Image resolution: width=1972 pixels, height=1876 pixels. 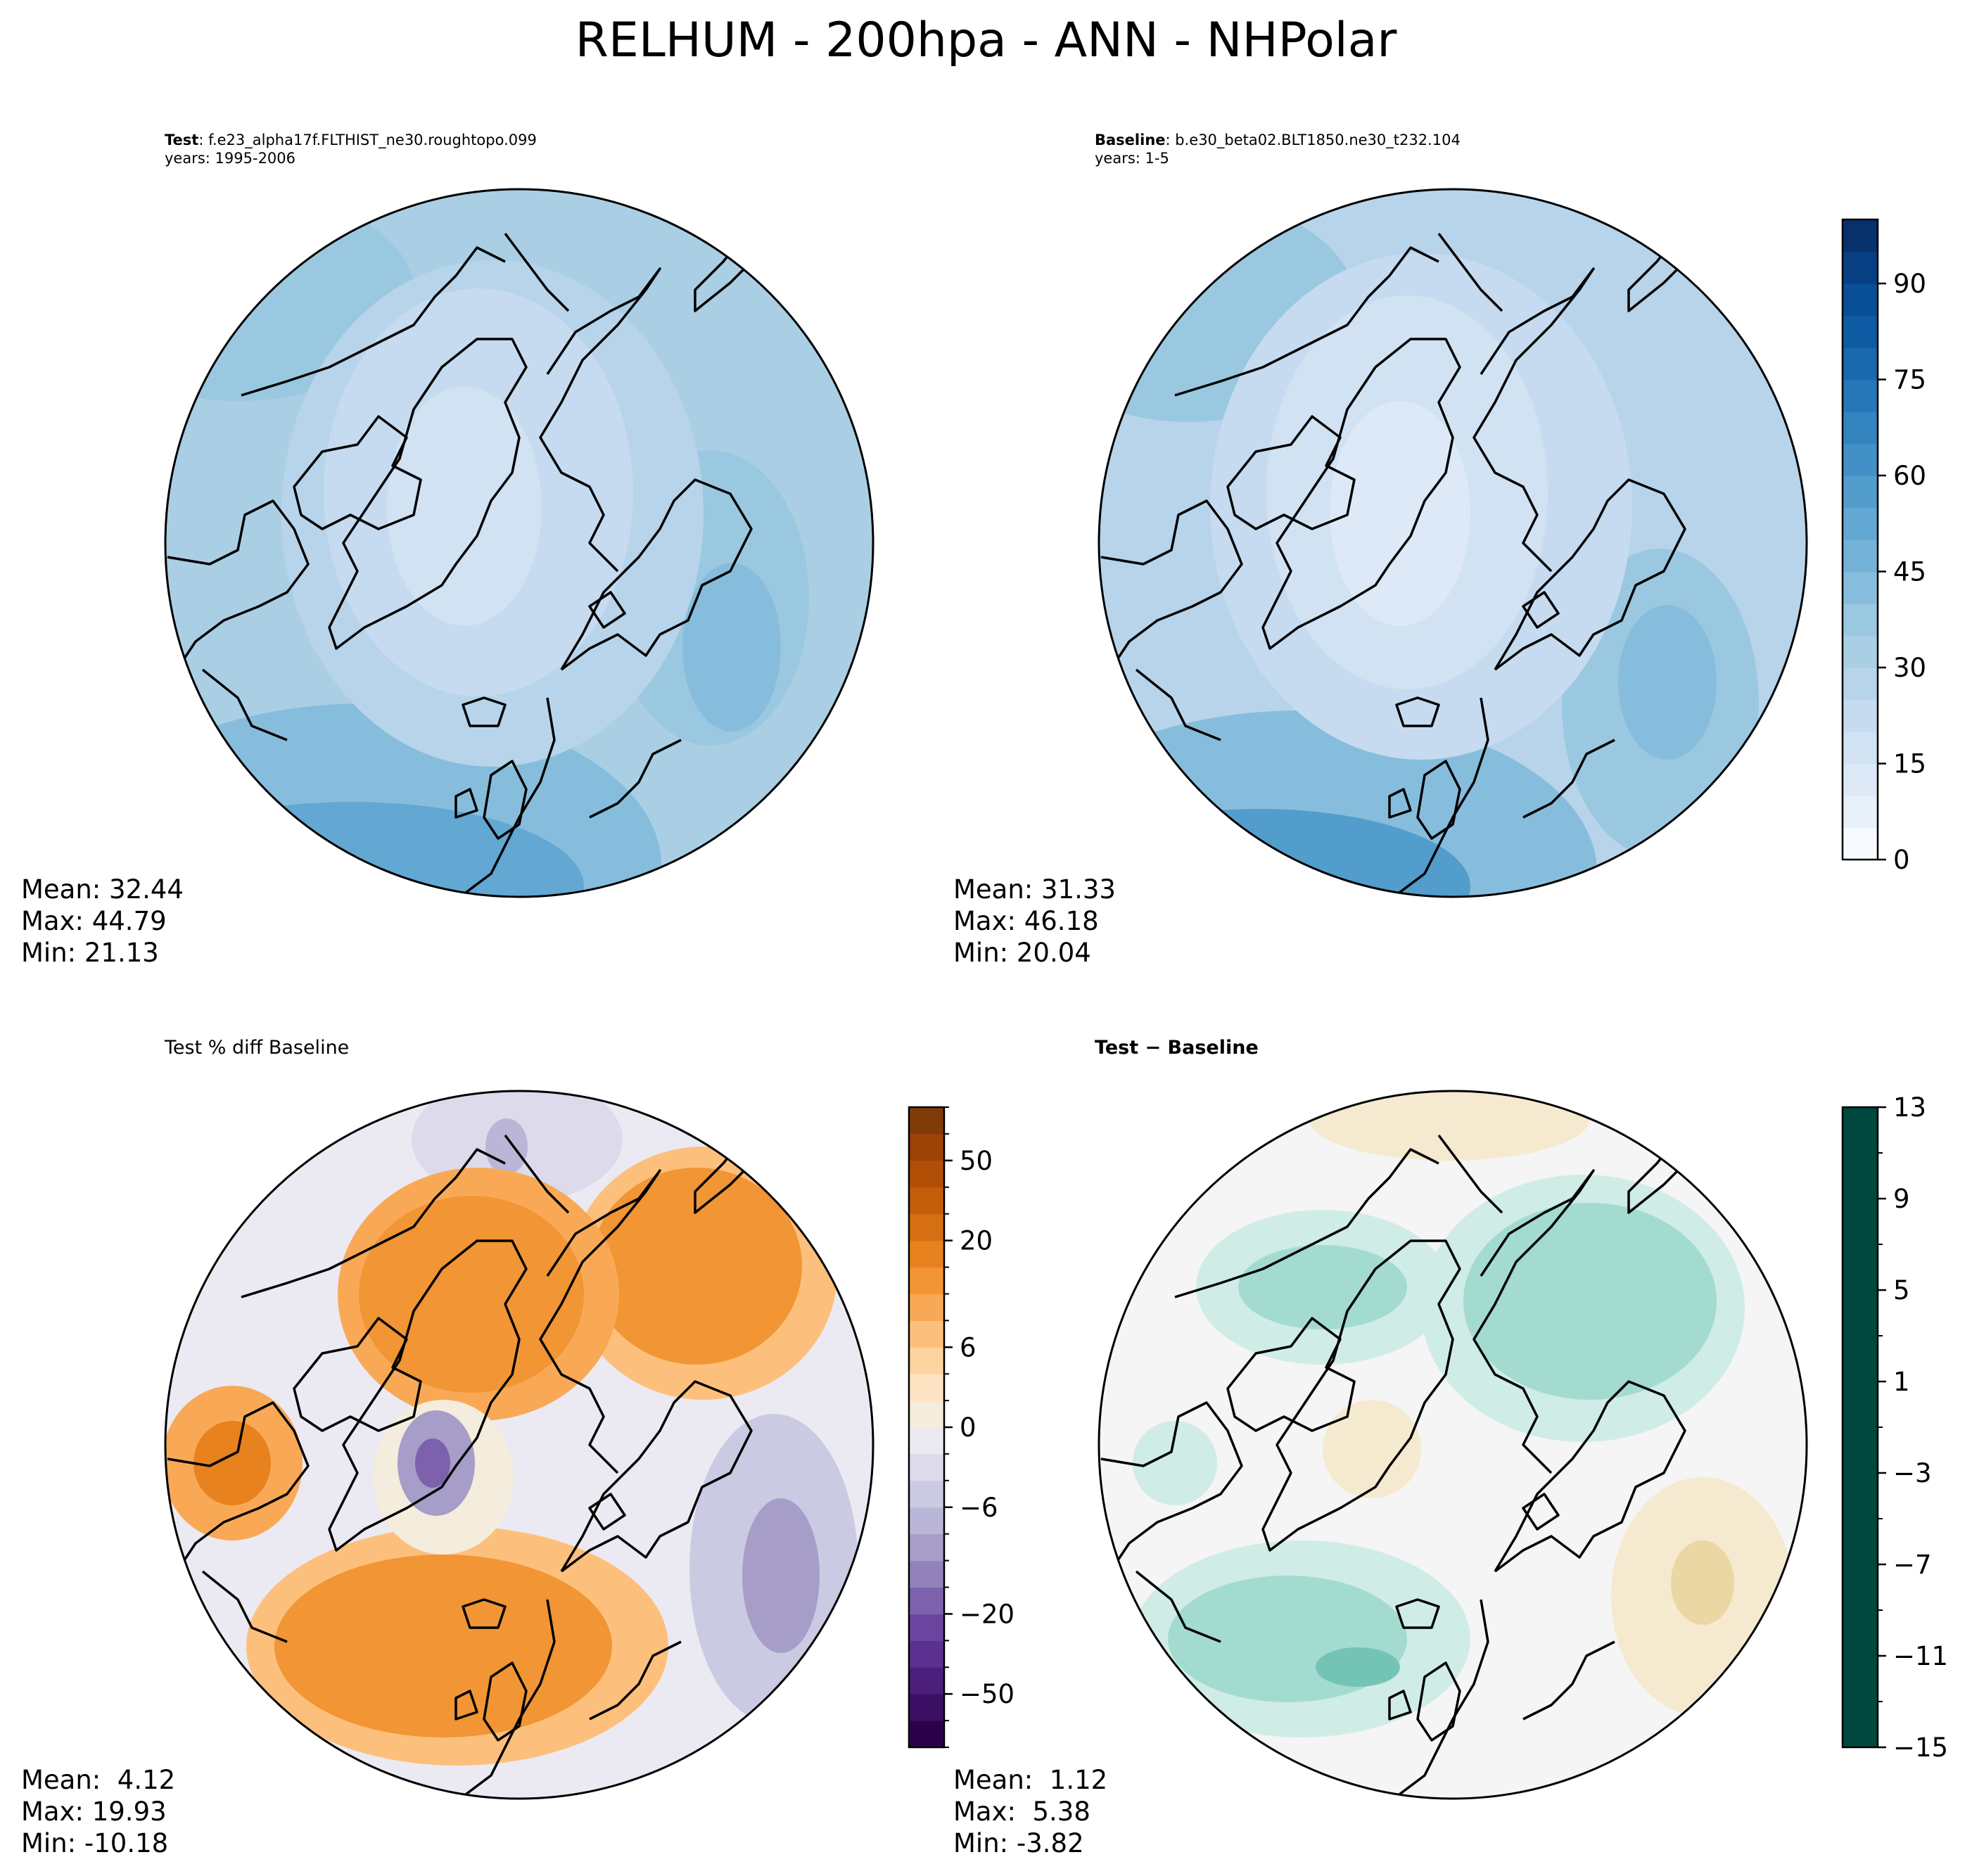 I want to click on baseline-field-polar-core, so click(x=1400, y=513).